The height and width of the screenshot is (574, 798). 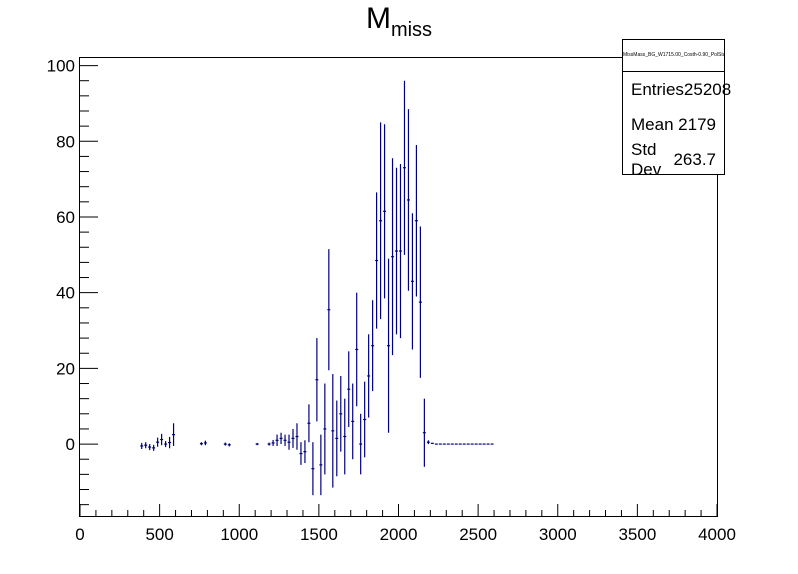 What do you see at coordinates (558, 534) in the screenshot?
I see `x-tick-label: 3000` at bounding box center [558, 534].